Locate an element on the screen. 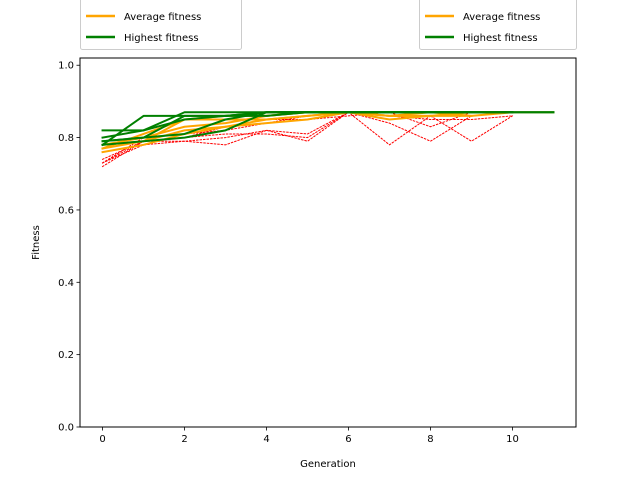 The image size is (640, 480). x-tick-label: 10 is located at coordinates (512, 439).